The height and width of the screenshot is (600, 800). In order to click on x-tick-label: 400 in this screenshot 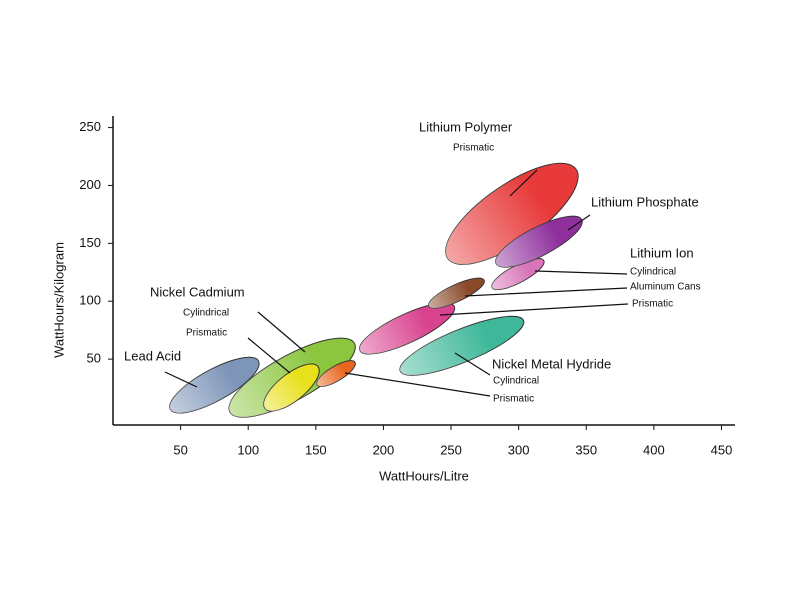, I will do `click(654, 449)`.